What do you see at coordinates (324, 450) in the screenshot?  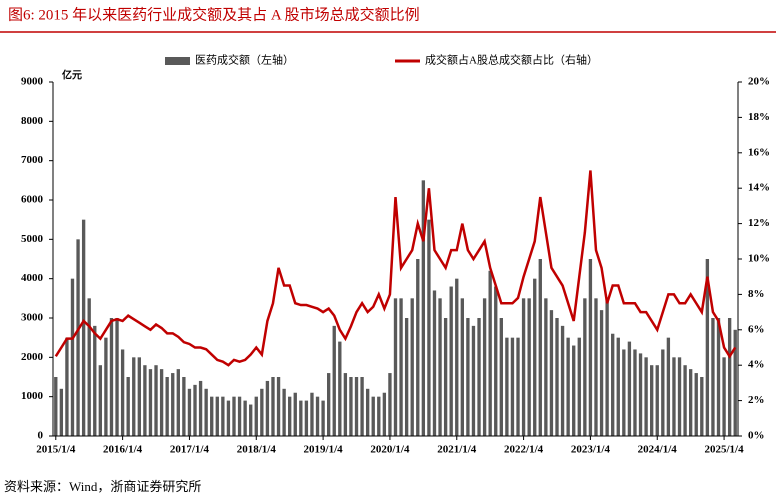 I see `x-tick-label: 2019/1/4` at bounding box center [324, 450].